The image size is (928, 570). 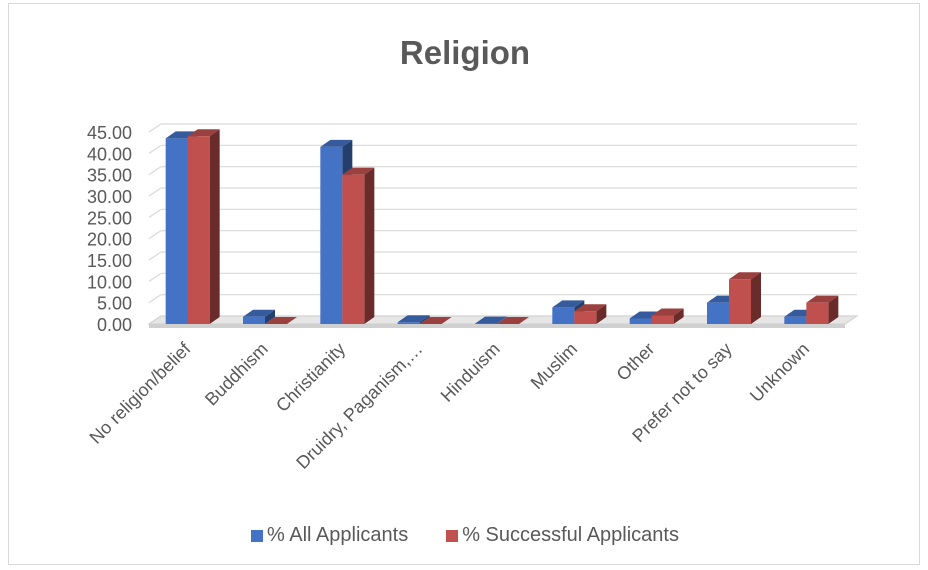 I want to click on bar-unknown-all, so click(x=795, y=320).